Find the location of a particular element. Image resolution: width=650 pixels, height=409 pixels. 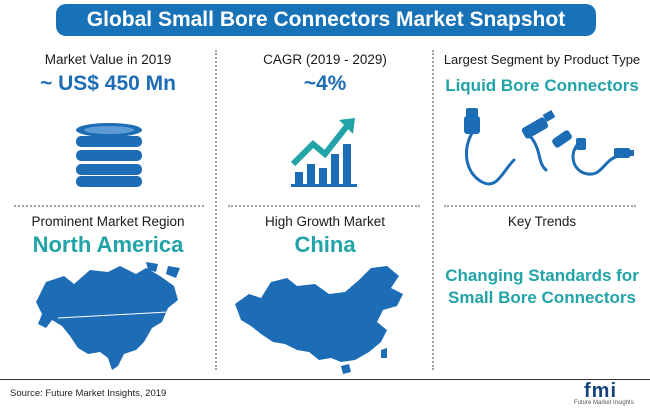

cagr-label: CAGR (2019 - 2029) is located at coordinates (325, 59).